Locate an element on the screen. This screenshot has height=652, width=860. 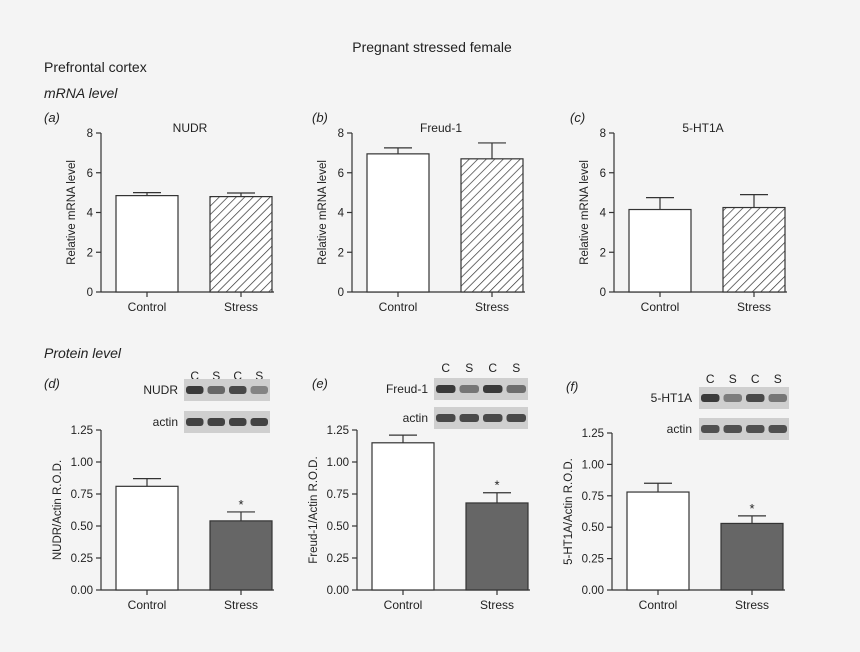
panel-label: (e) is located at coordinates (320, 383).